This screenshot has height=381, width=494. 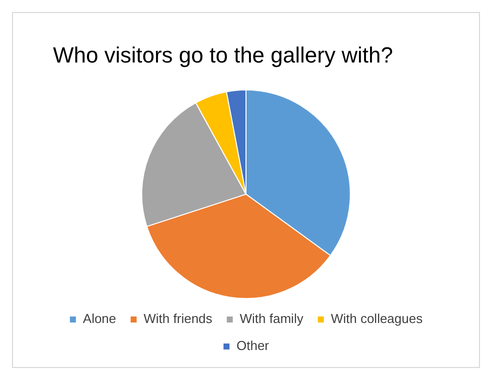 What do you see at coordinates (272, 318) in the screenshot?
I see `legend-label: With family` at bounding box center [272, 318].